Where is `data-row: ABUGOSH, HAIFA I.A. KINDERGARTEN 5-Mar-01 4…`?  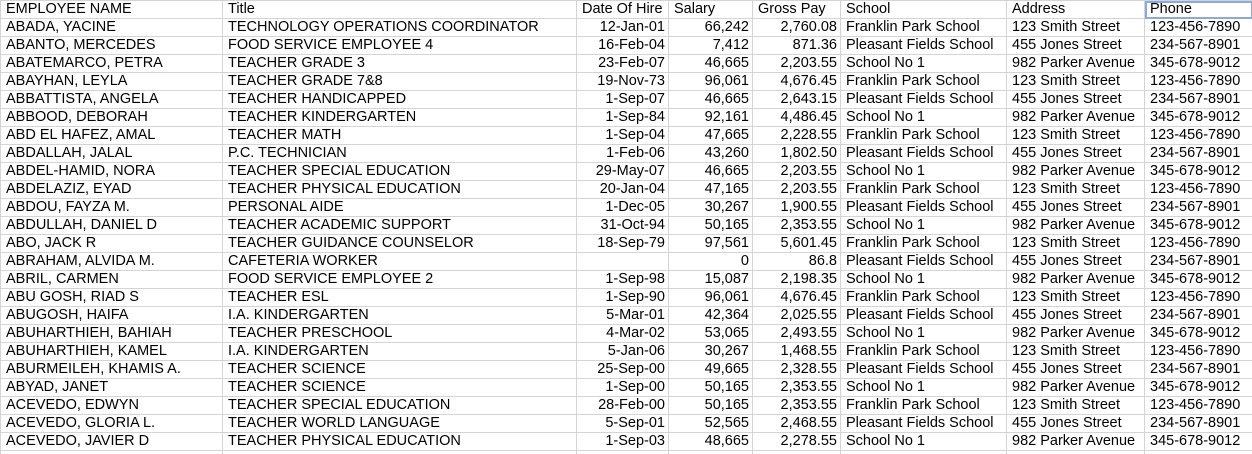
data-row: ABUGOSH, HAIFA I.A. KINDERGARTEN 5-Mar-01 4… is located at coordinates (626, 315).